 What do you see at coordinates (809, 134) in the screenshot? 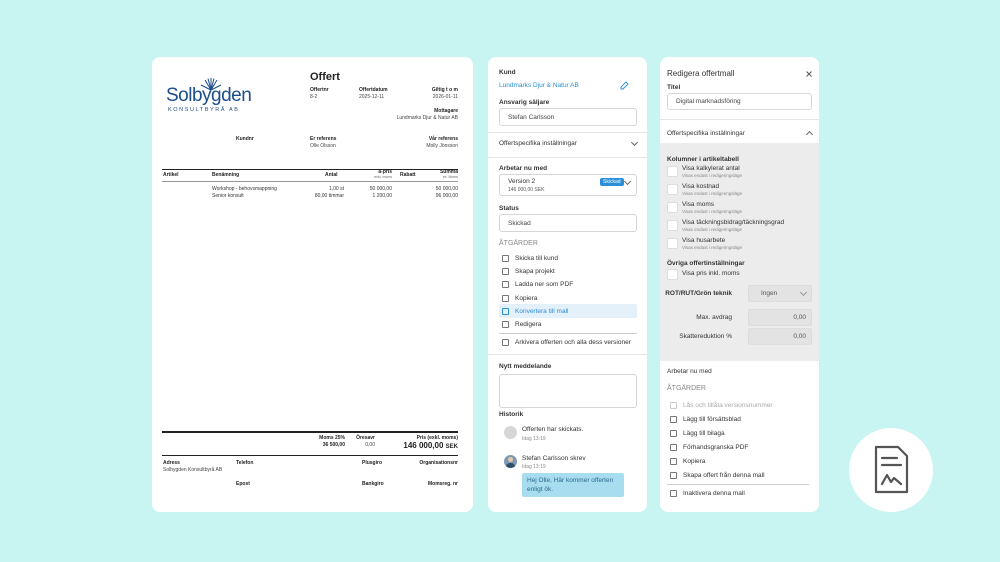
I see `chevron-up-icon` at bounding box center [809, 134].